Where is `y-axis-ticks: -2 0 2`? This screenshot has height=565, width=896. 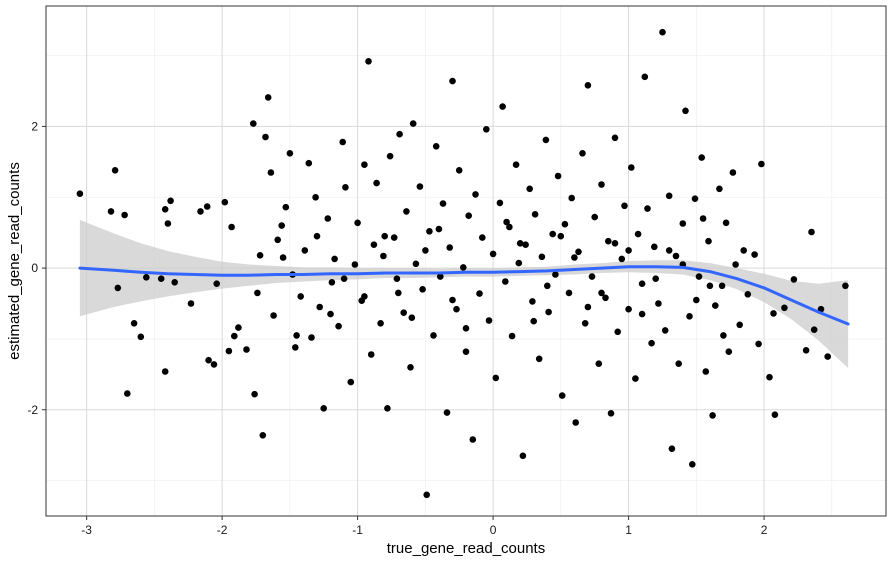 y-axis-ticks: -2 0 2 is located at coordinates (36, 268).